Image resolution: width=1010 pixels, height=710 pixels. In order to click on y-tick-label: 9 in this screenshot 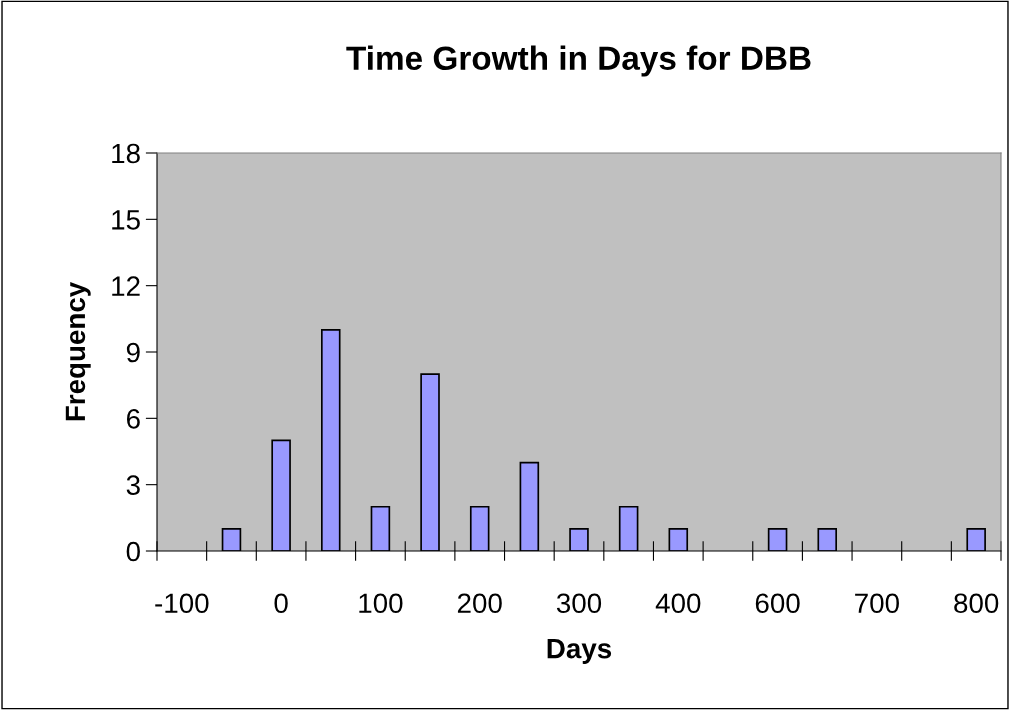, I will do `click(133, 352)`.